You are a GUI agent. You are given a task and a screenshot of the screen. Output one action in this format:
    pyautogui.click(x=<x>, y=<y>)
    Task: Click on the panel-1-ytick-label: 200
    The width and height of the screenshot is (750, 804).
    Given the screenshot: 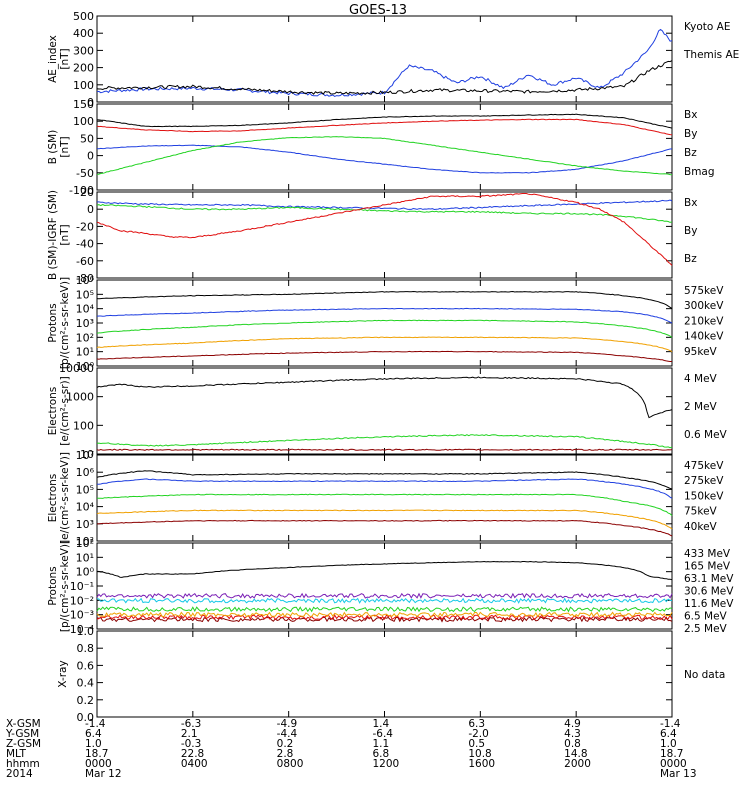 What is the action you would take?
    pyautogui.click(x=83, y=68)
    